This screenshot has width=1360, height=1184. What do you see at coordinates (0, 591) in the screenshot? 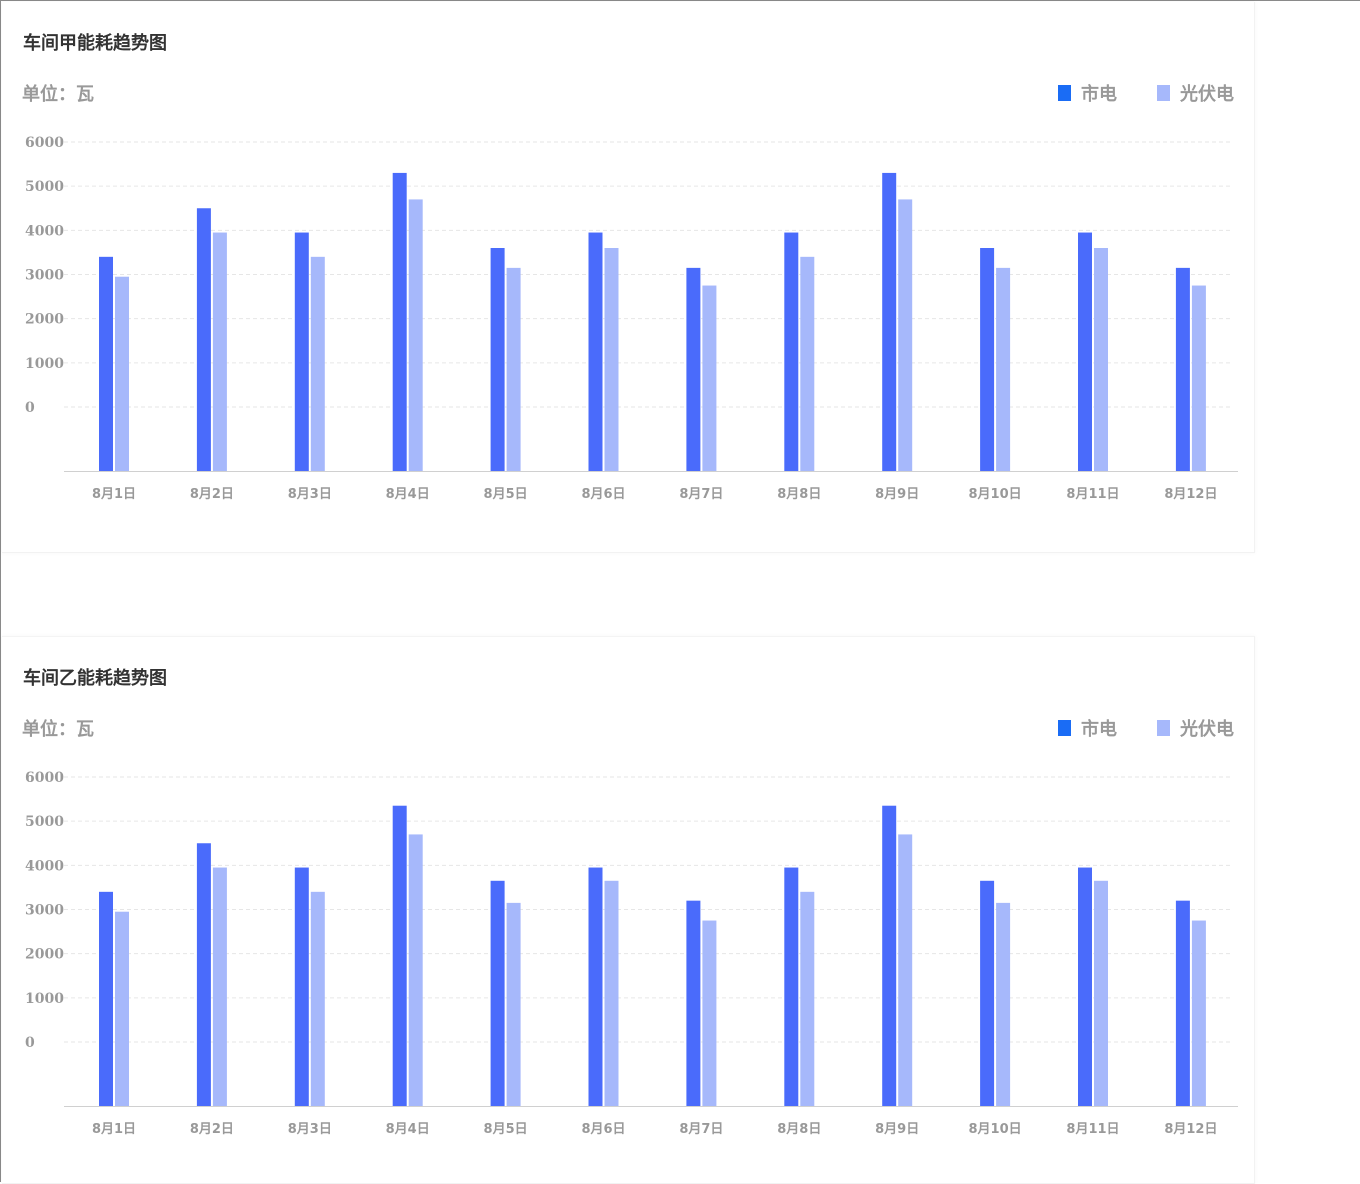
I see `frame-left-border` at bounding box center [0, 591].